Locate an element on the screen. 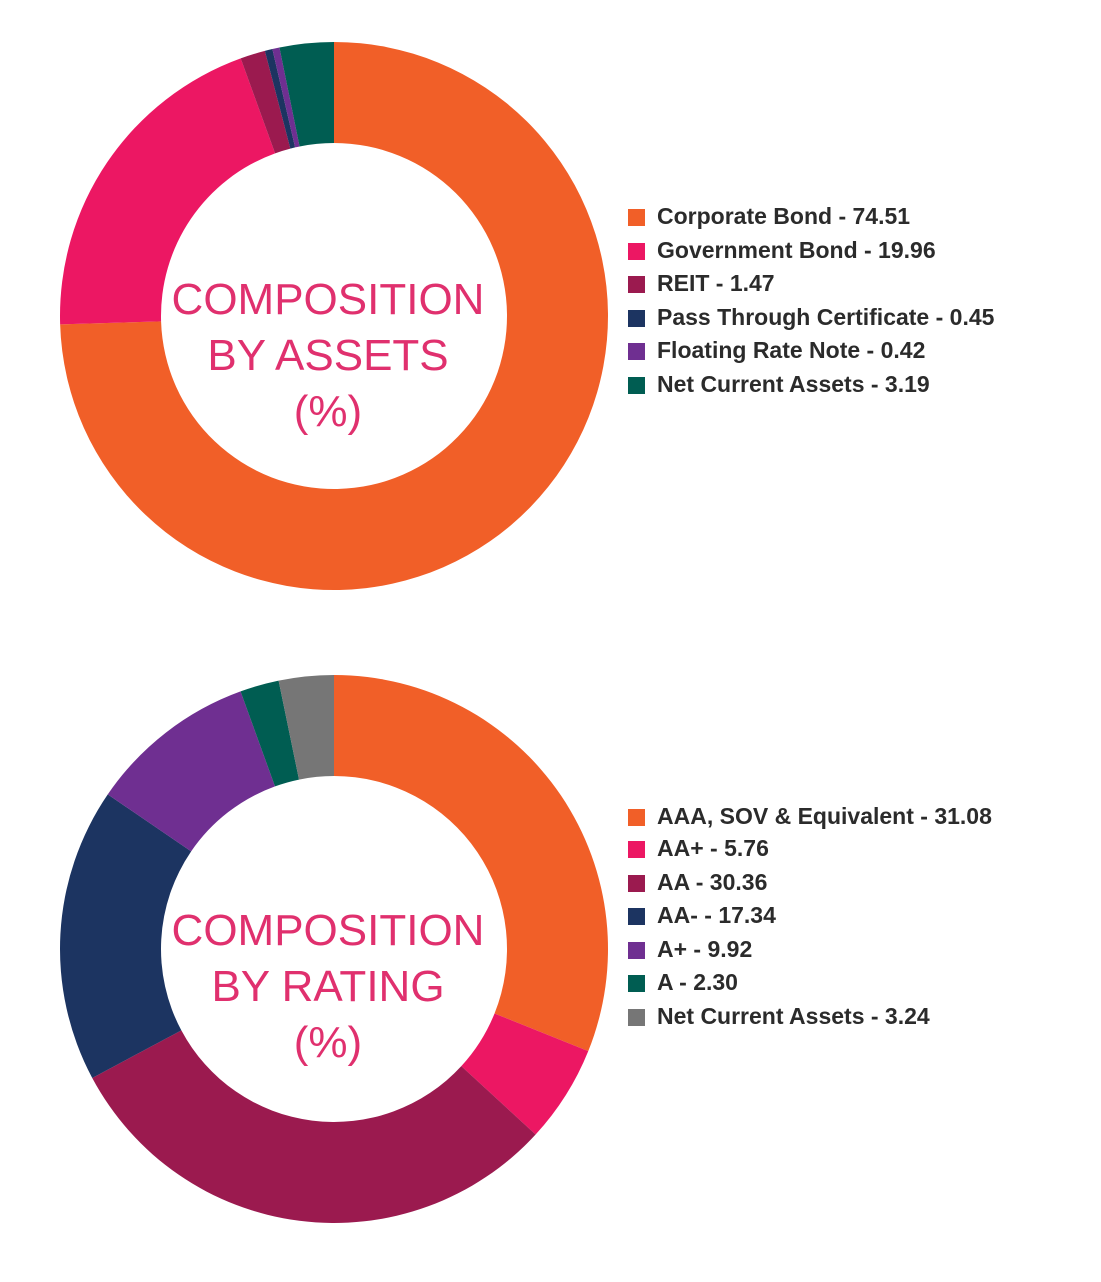 The height and width of the screenshot is (1282, 1101). legend-item-aa-plus: AA+ - 5.76 is located at coordinates (848, 849).